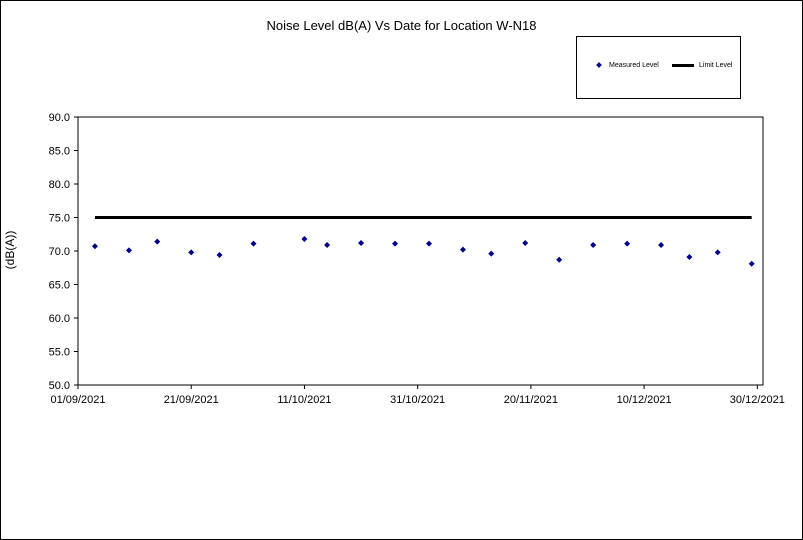 The image size is (803, 540). I want to click on x-tick-label: 21/09/2021, so click(191, 400).